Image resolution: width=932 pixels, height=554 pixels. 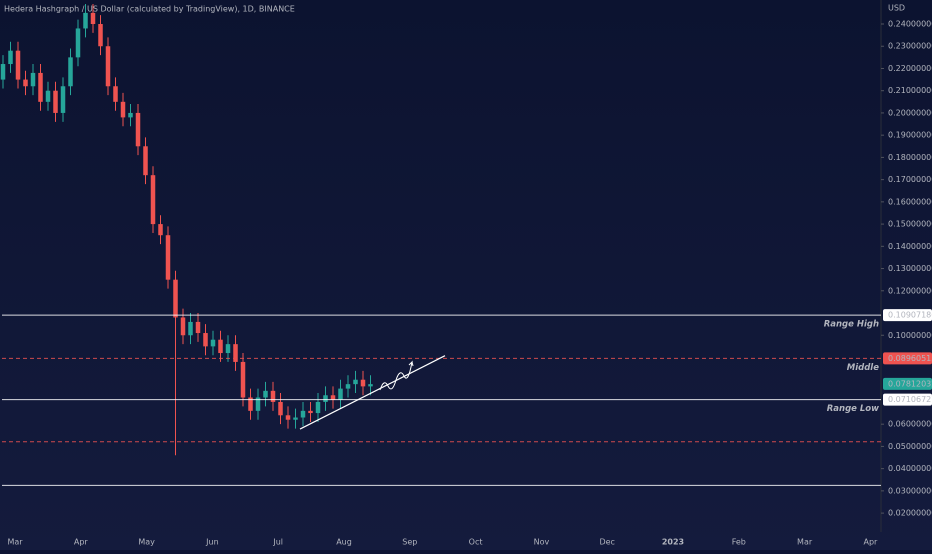 What do you see at coordinates (910, 224) in the screenshot?
I see `y-tick-label: 0.15000000` at bounding box center [910, 224].